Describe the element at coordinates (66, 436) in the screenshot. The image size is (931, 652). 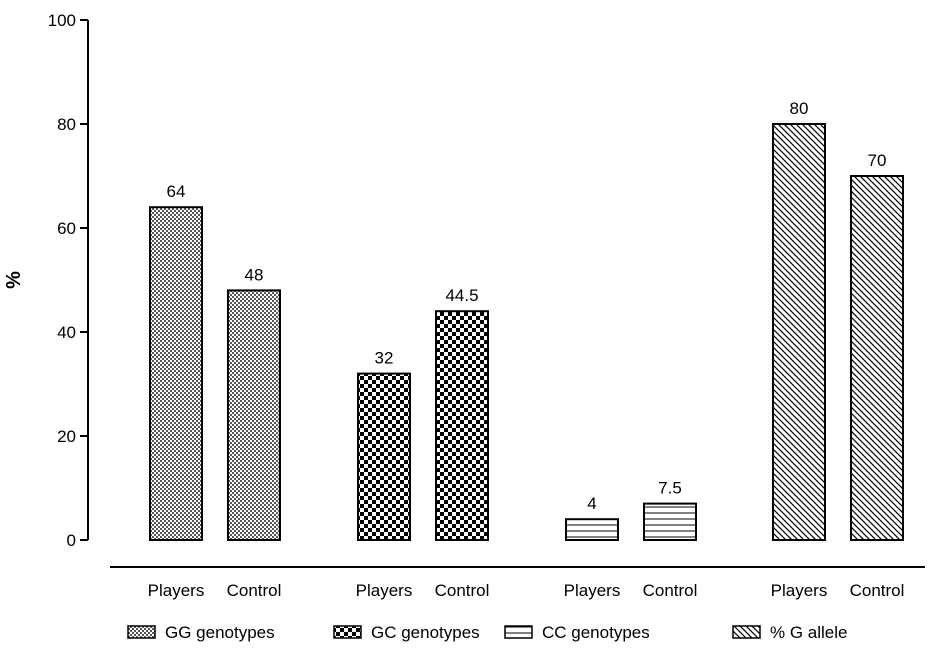
I see `y-tick-label: 20` at that location.